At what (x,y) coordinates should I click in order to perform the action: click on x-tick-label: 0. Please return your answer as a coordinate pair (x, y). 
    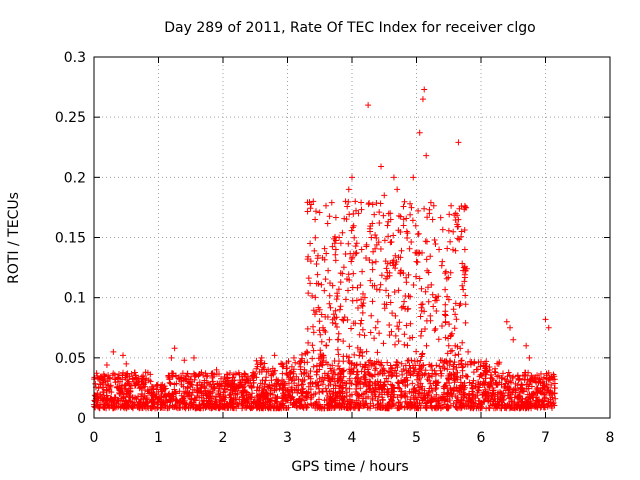
    Looking at the image, I should click on (94, 438).